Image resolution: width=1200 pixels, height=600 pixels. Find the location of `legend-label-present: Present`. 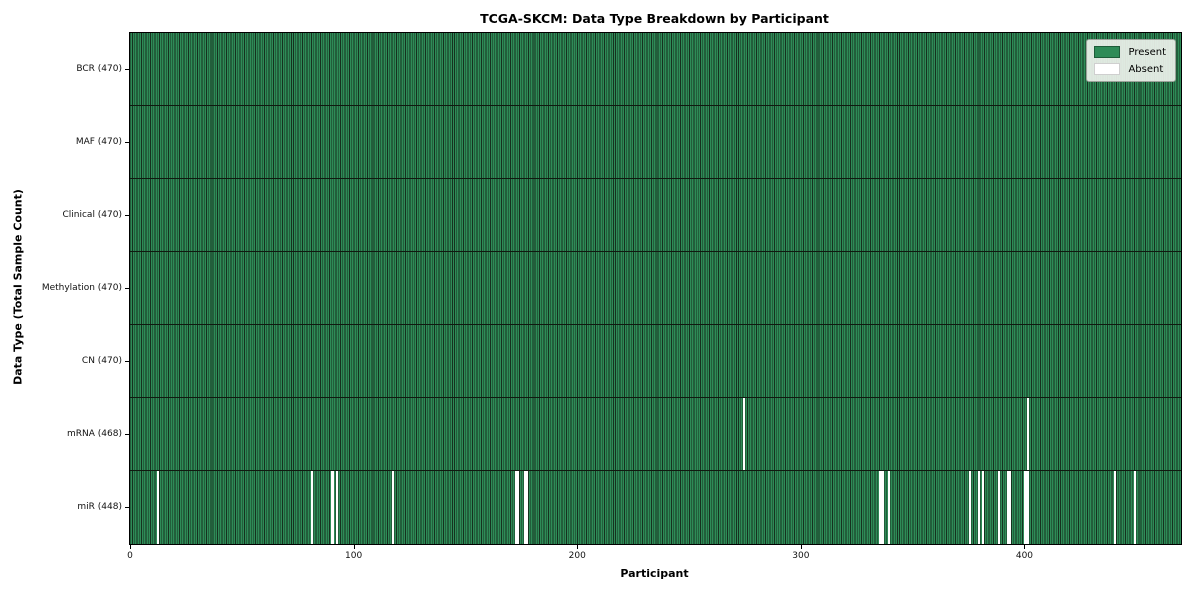

legend-label-present: Present is located at coordinates (1147, 52).